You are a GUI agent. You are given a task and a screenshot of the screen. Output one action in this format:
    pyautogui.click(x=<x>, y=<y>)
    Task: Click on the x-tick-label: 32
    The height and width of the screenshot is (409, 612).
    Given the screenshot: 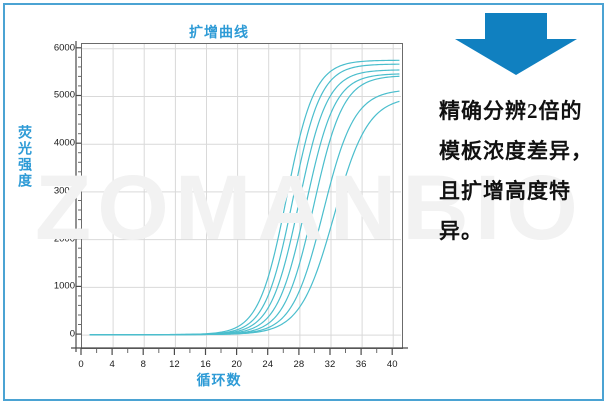 What is the action you would take?
    pyautogui.click(x=330, y=364)
    